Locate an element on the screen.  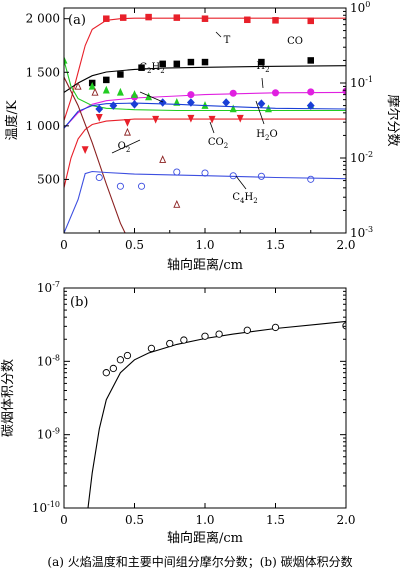
x-tick-label-a: 0 is located at coordinates (64, 245).